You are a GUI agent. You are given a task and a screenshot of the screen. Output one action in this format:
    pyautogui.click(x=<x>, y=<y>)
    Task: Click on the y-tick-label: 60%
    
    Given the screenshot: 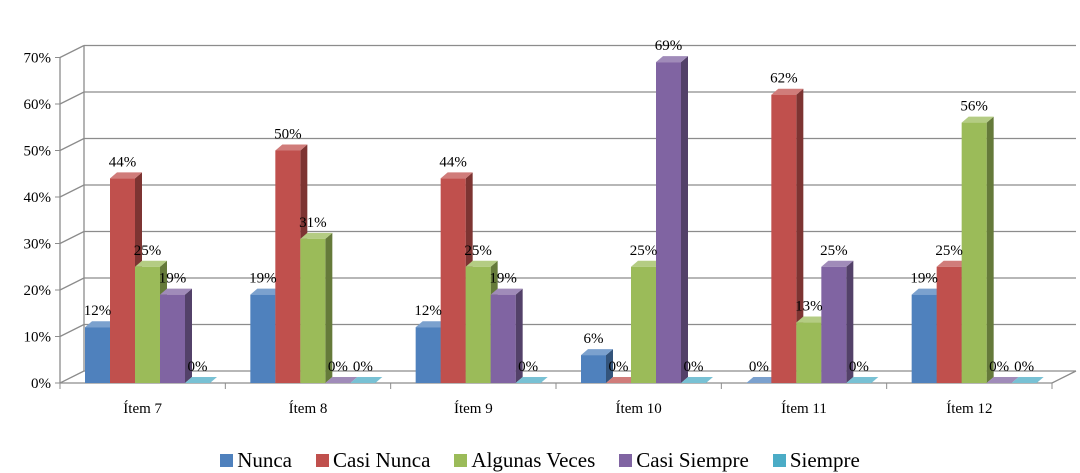 What is the action you would take?
    pyautogui.click(x=38, y=105)
    